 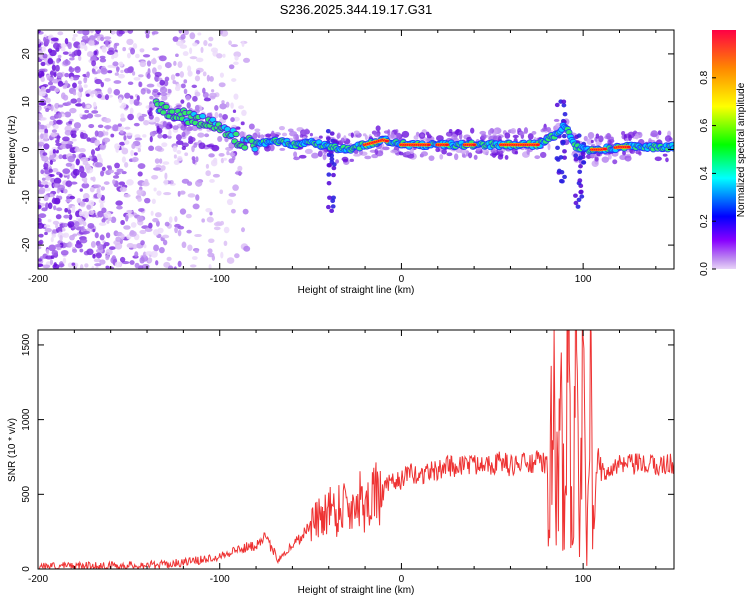 I want to click on heatmap-ytick-label: 20, so click(x=26, y=54).